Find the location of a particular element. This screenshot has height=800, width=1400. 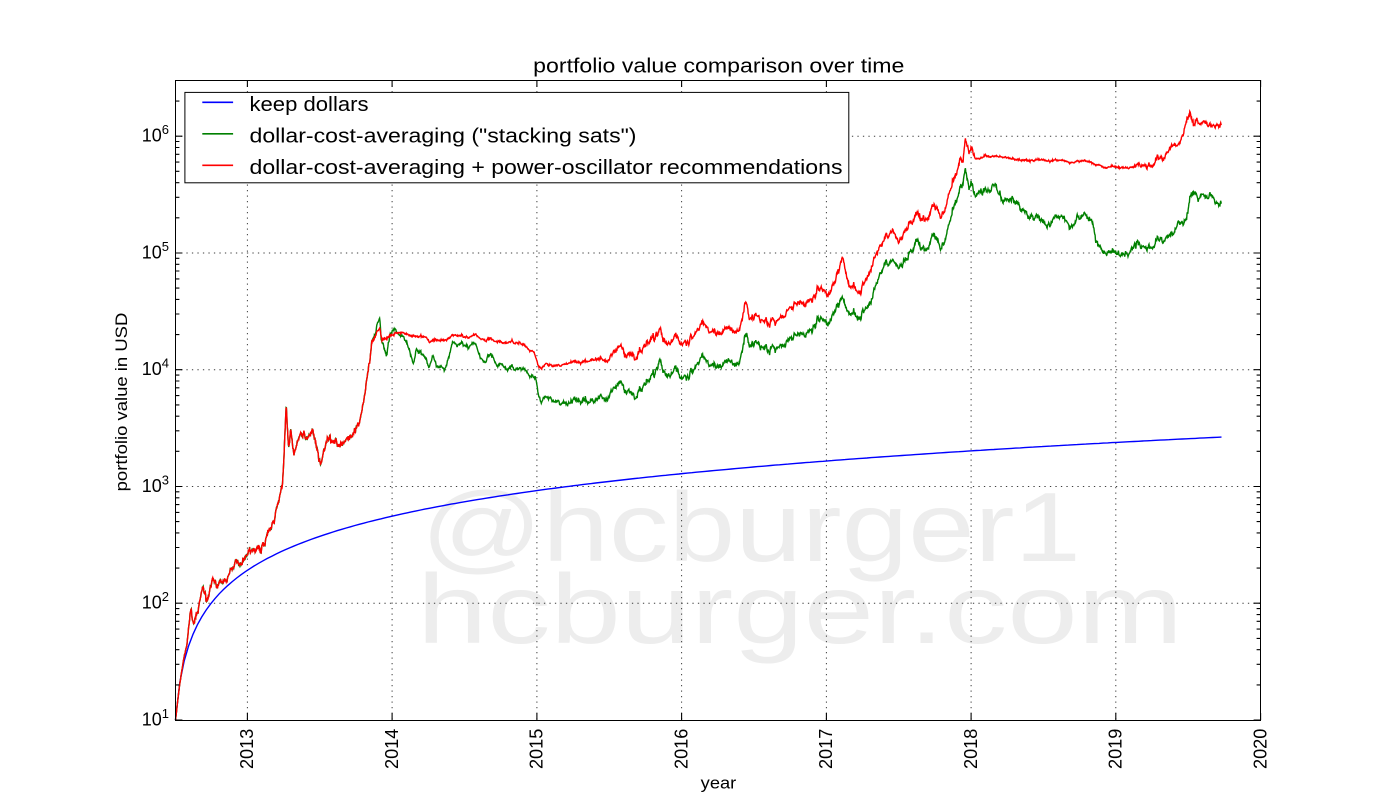

svg-text:dollar-cost-averaging ("stacki: dollar-cost-averaging ("stacking sats") is located at coordinates (443, 137).